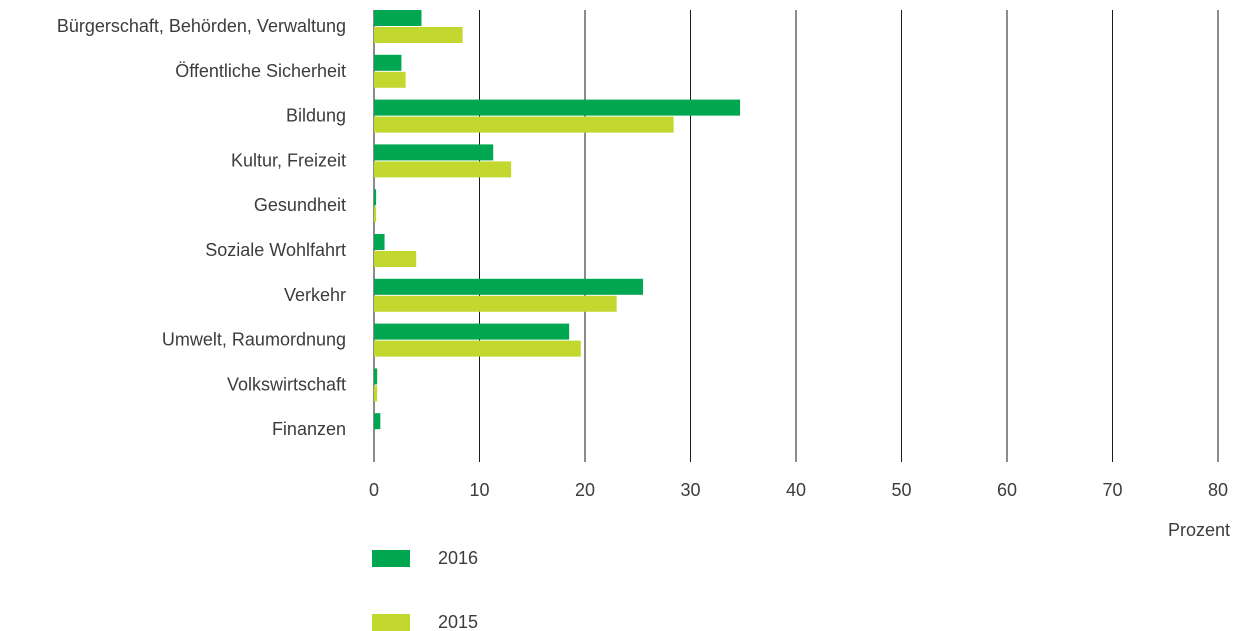 The image size is (1244, 631). Describe the element at coordinates (1218, 490) in the screenshot. I see `x-tick-label-80: 80` at that location.